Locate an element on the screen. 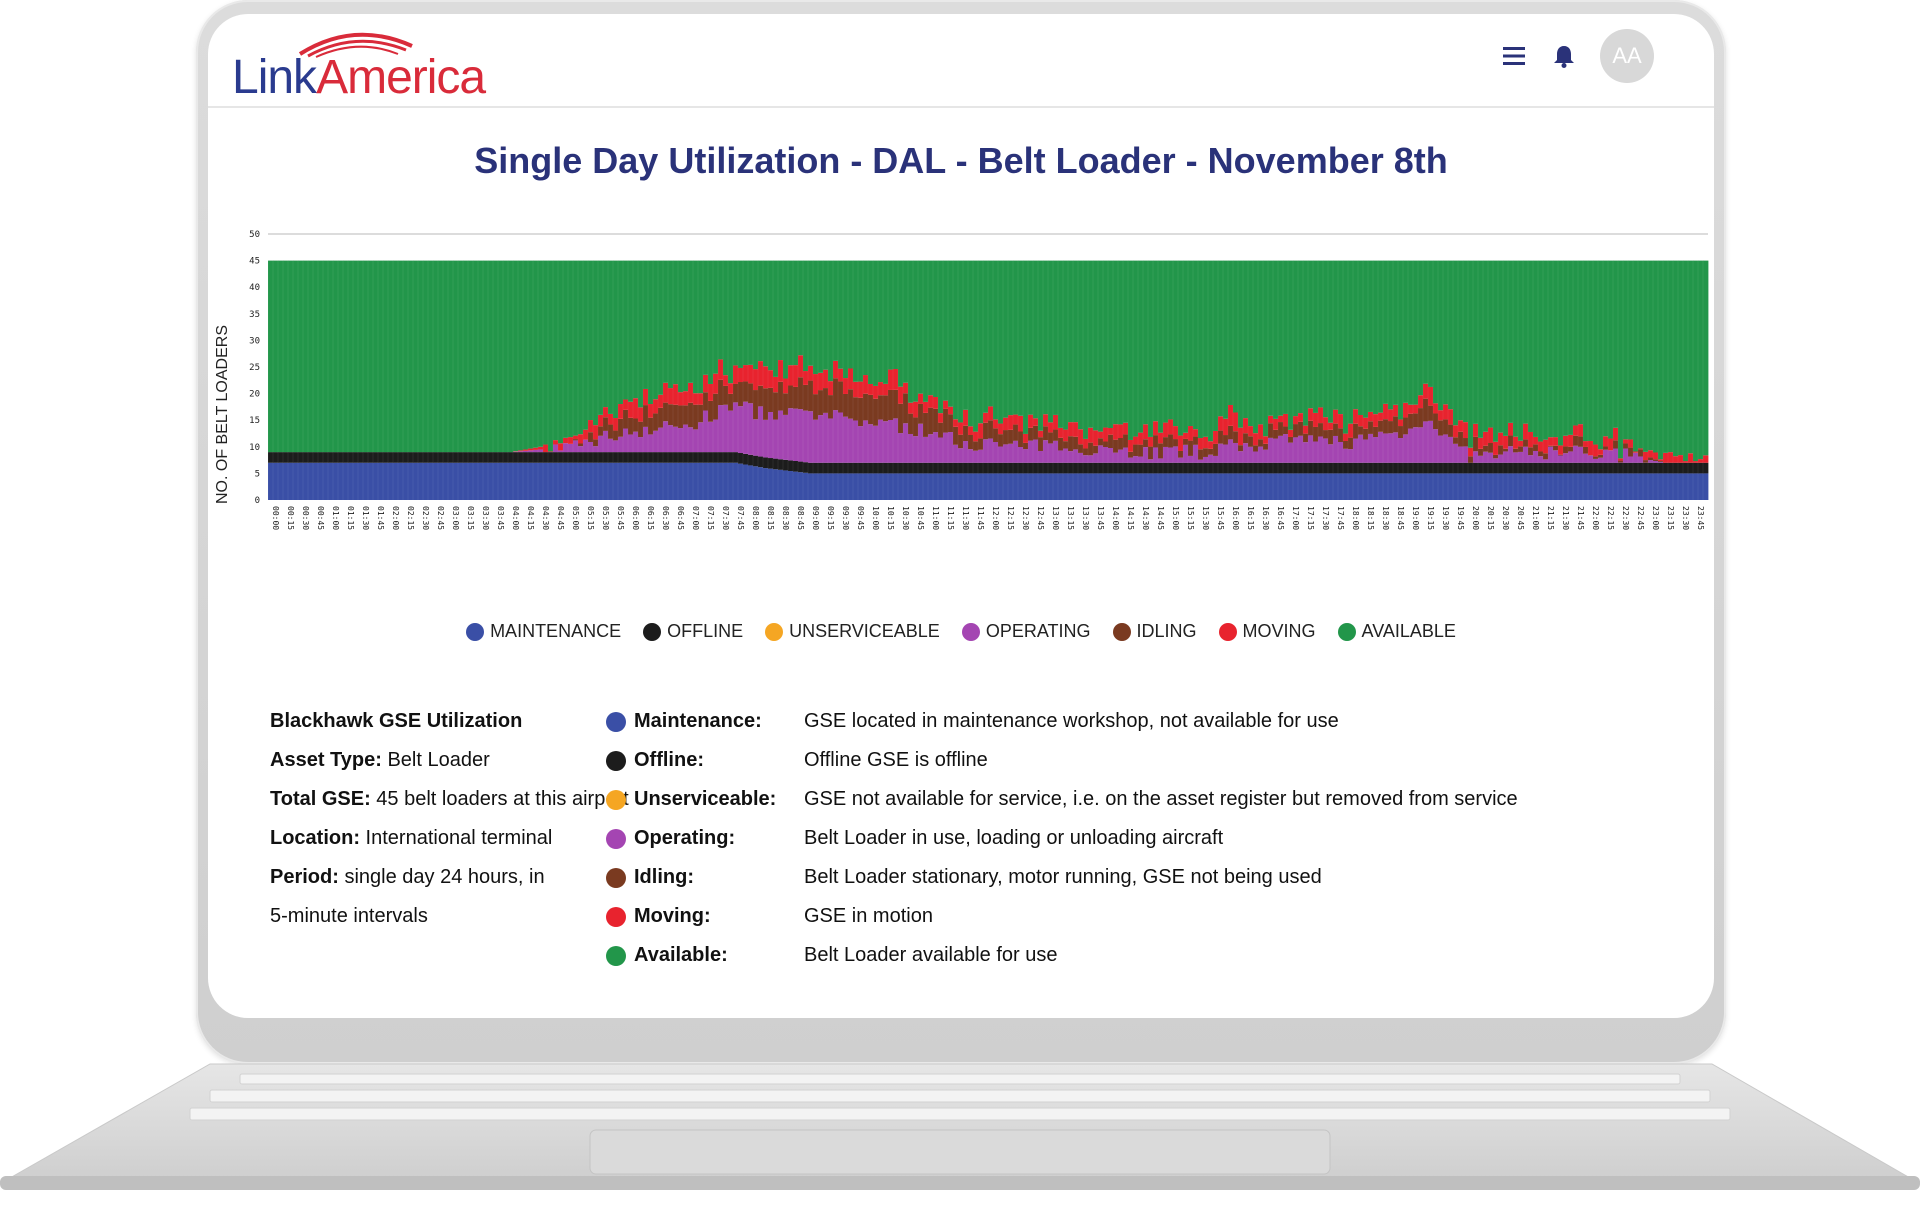 The height and width of the screenshot is (1216, 1920). legend-item-available: AVAILABLE is located at coordinates (1396, 631).